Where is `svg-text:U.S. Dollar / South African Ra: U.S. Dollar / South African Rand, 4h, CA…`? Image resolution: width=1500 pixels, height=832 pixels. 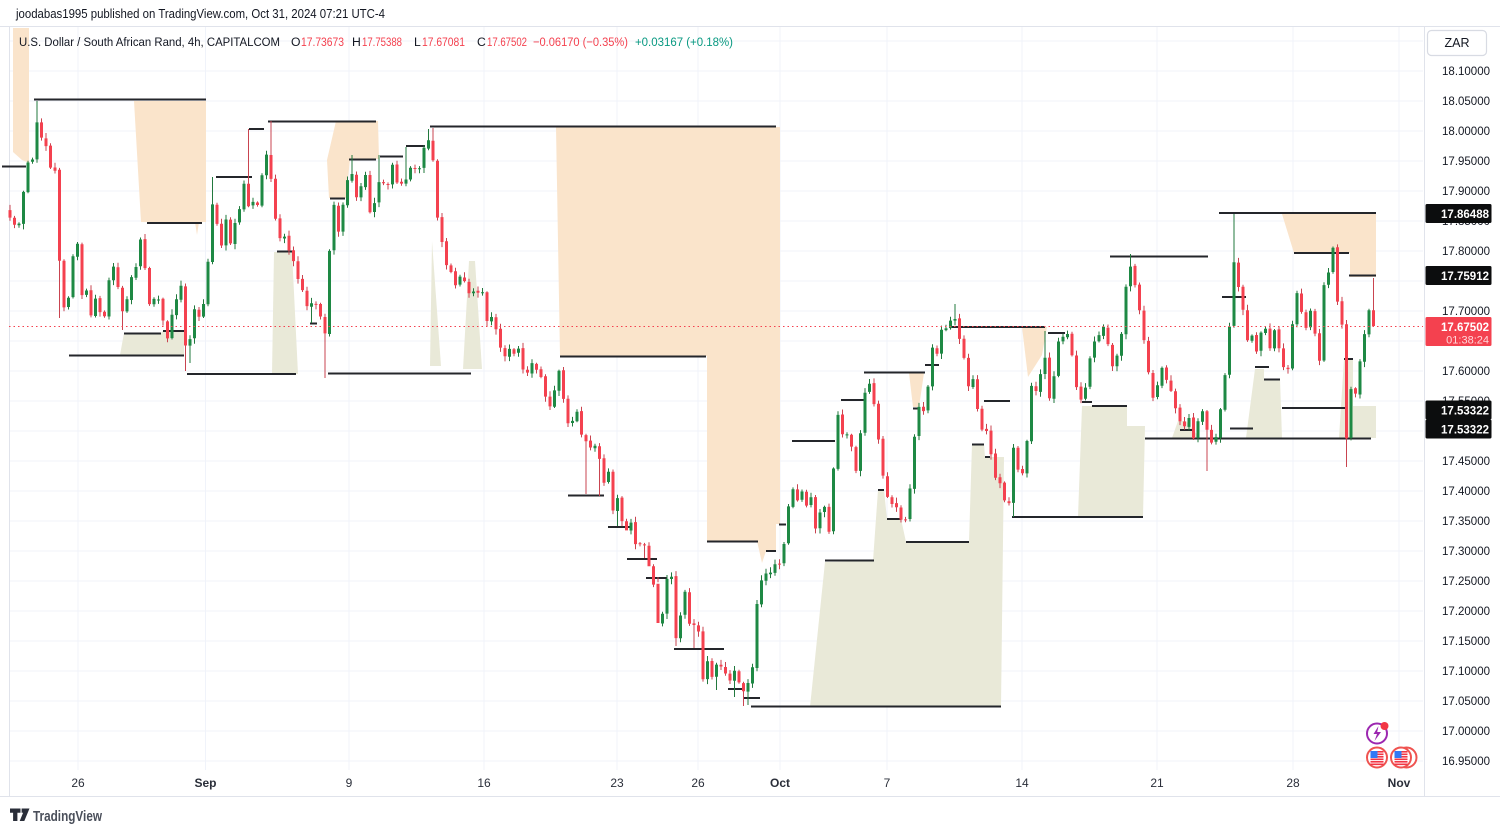 svg-text:U.S. Dollar / South African Ra: U.S. Dollar / South African Rand, 4h, CA… is located at coordinates (376, 42).